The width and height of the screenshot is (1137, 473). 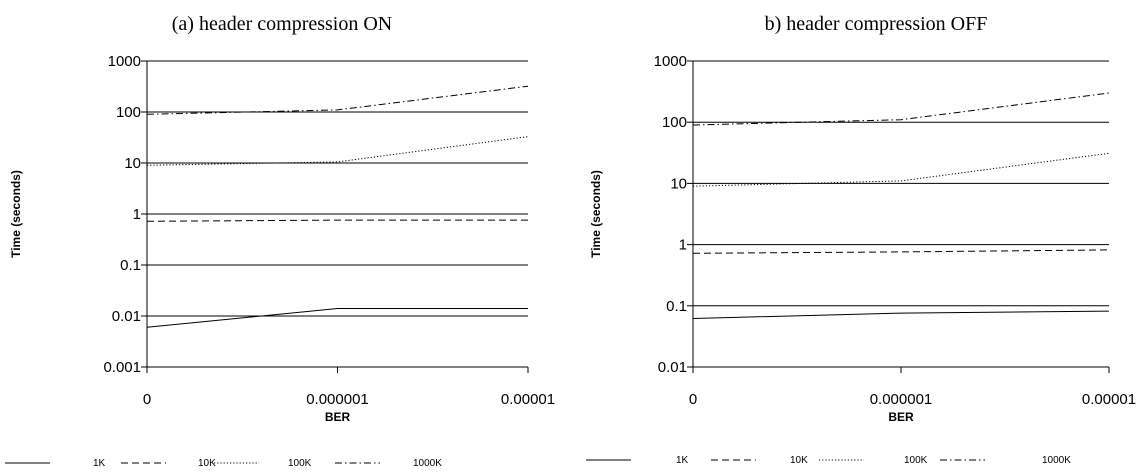 What do you see at coordinates (876, 24) in the screenshot?
I see `chart-title: b) header compression OFF` at bounding box center [876, 24].